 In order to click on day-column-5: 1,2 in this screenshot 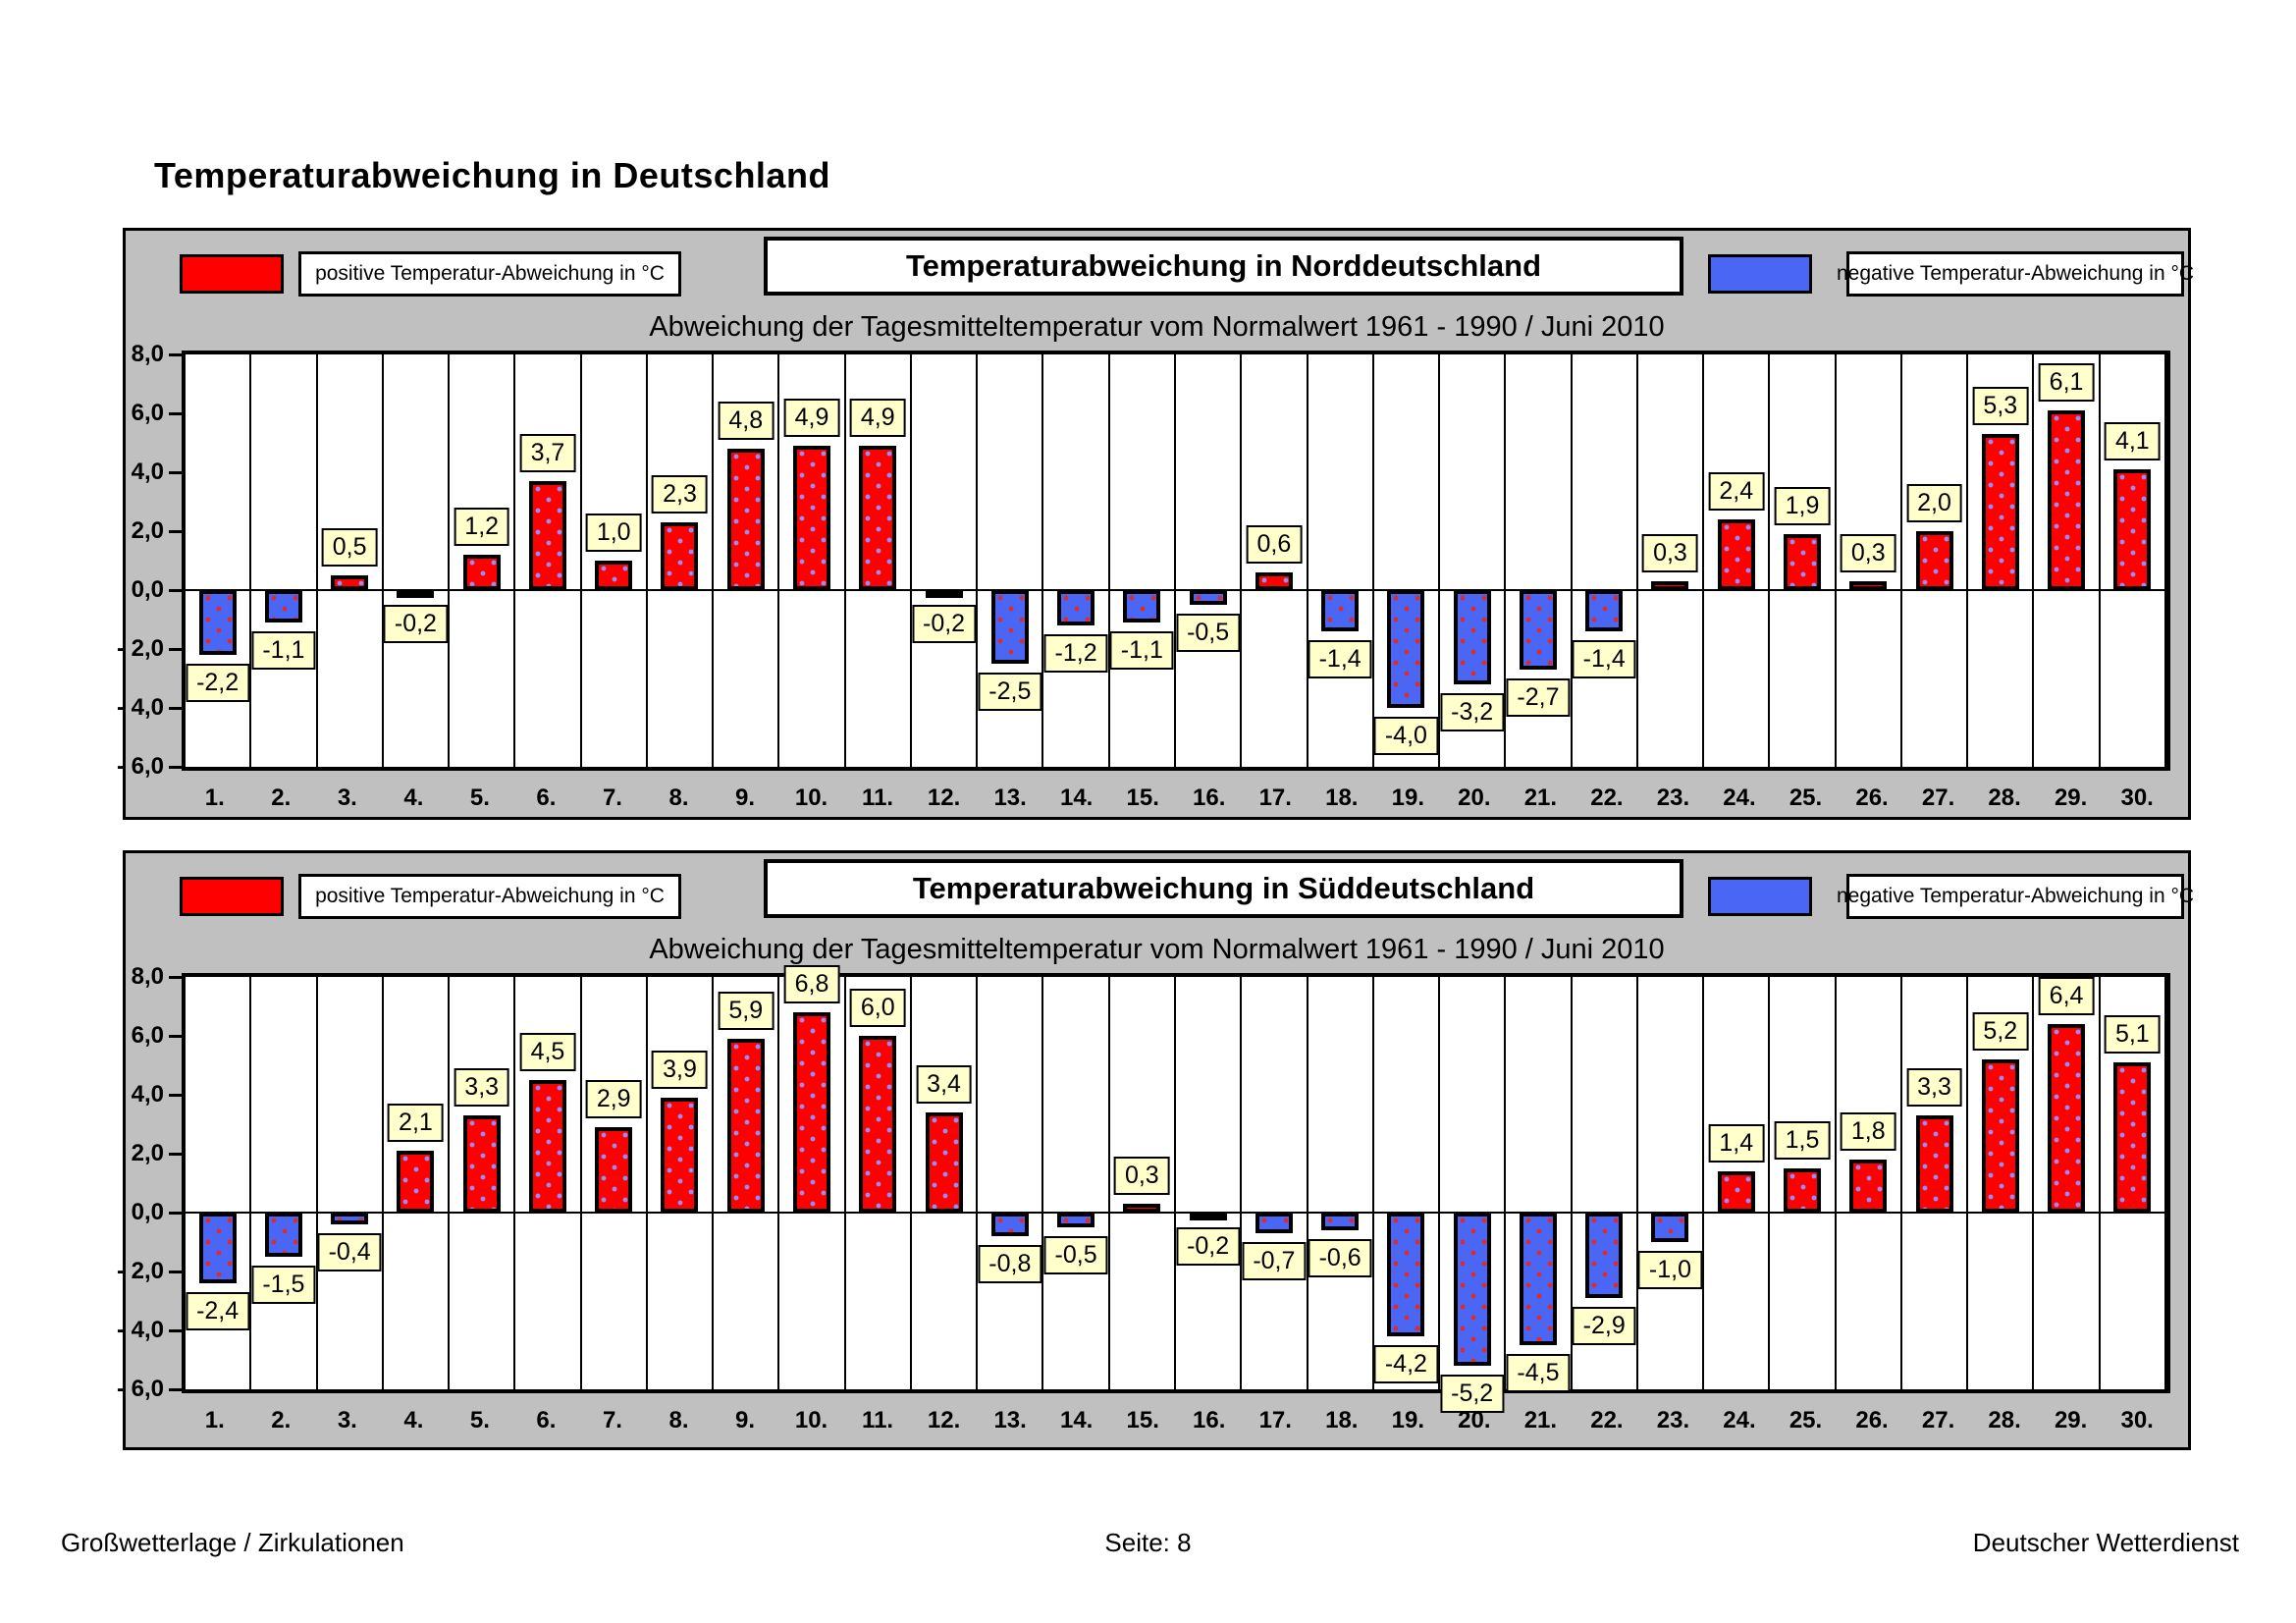, I will do `click(483, 561)`.